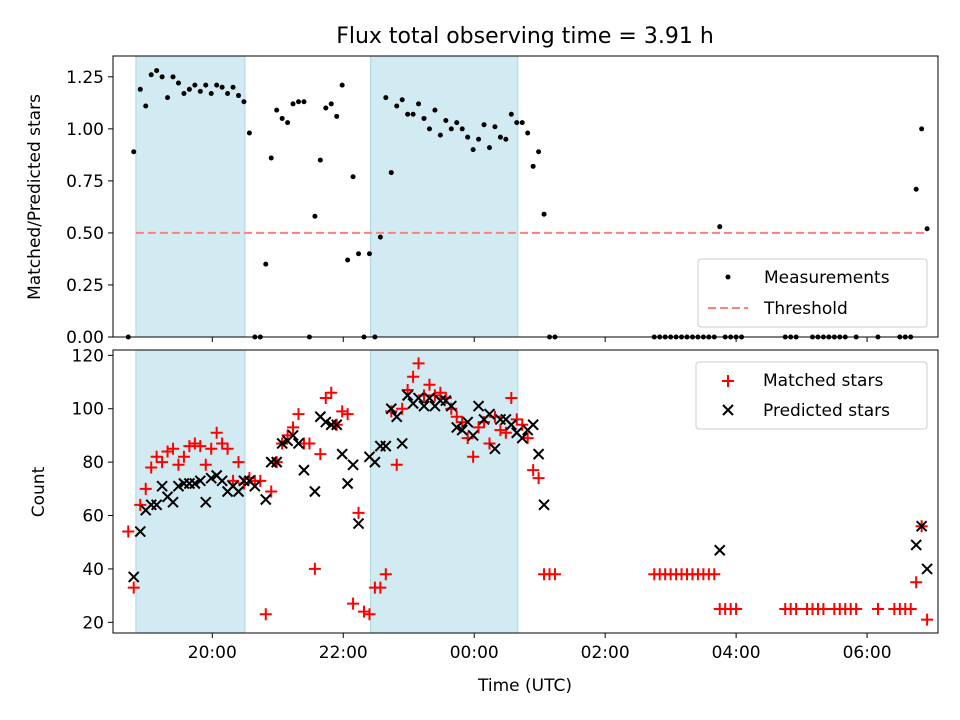 This screenshot has width=960, height=720. Describe the element at coordinates (343, 653) in the screenshot. I see `x-tick-label: 22:00` at that location.